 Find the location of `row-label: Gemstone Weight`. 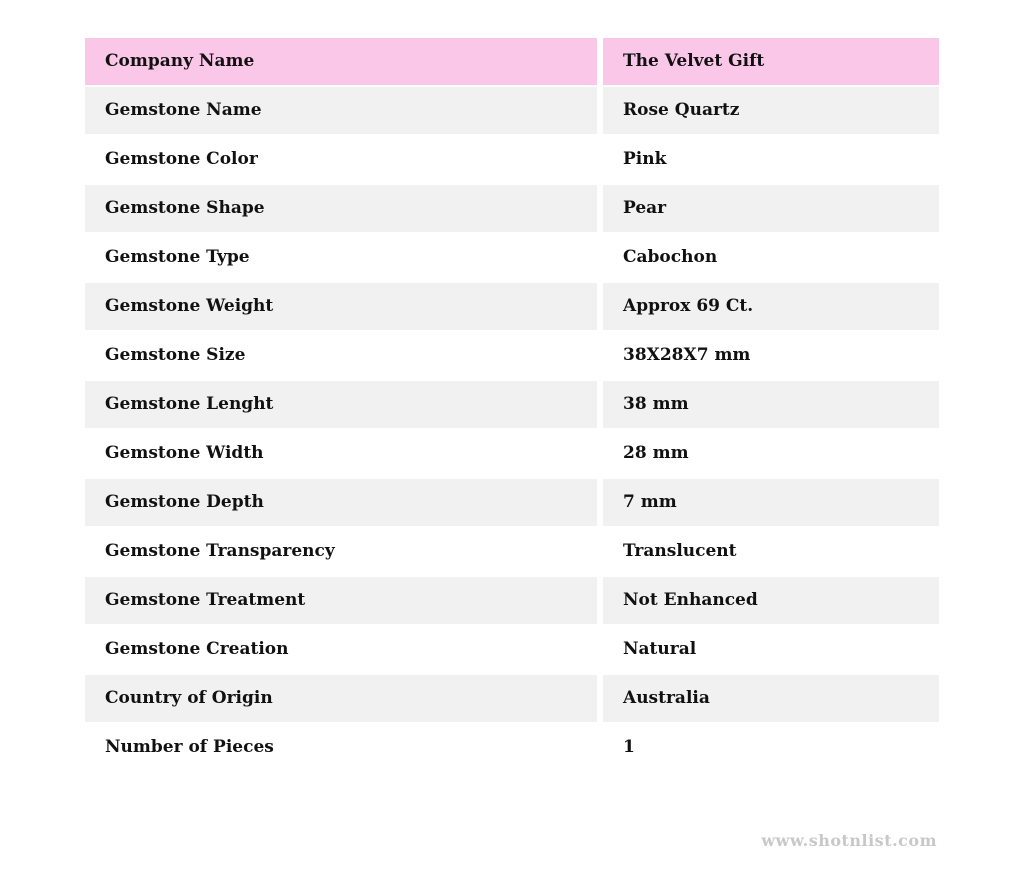

row-label: Gemstone Weight is located at coordinates (344, 307).